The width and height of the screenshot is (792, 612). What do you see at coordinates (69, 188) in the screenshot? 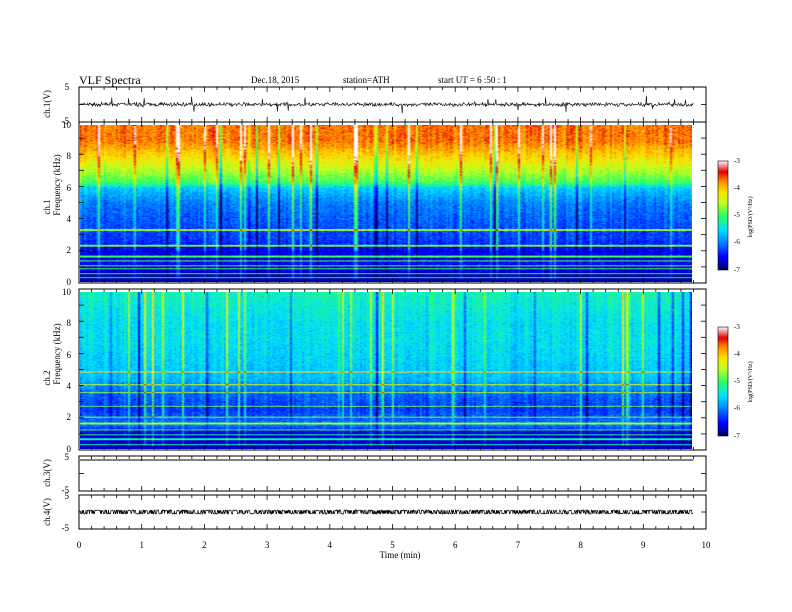
I see `spec1-ytick-6: 6` at bounding box center [69, 188].